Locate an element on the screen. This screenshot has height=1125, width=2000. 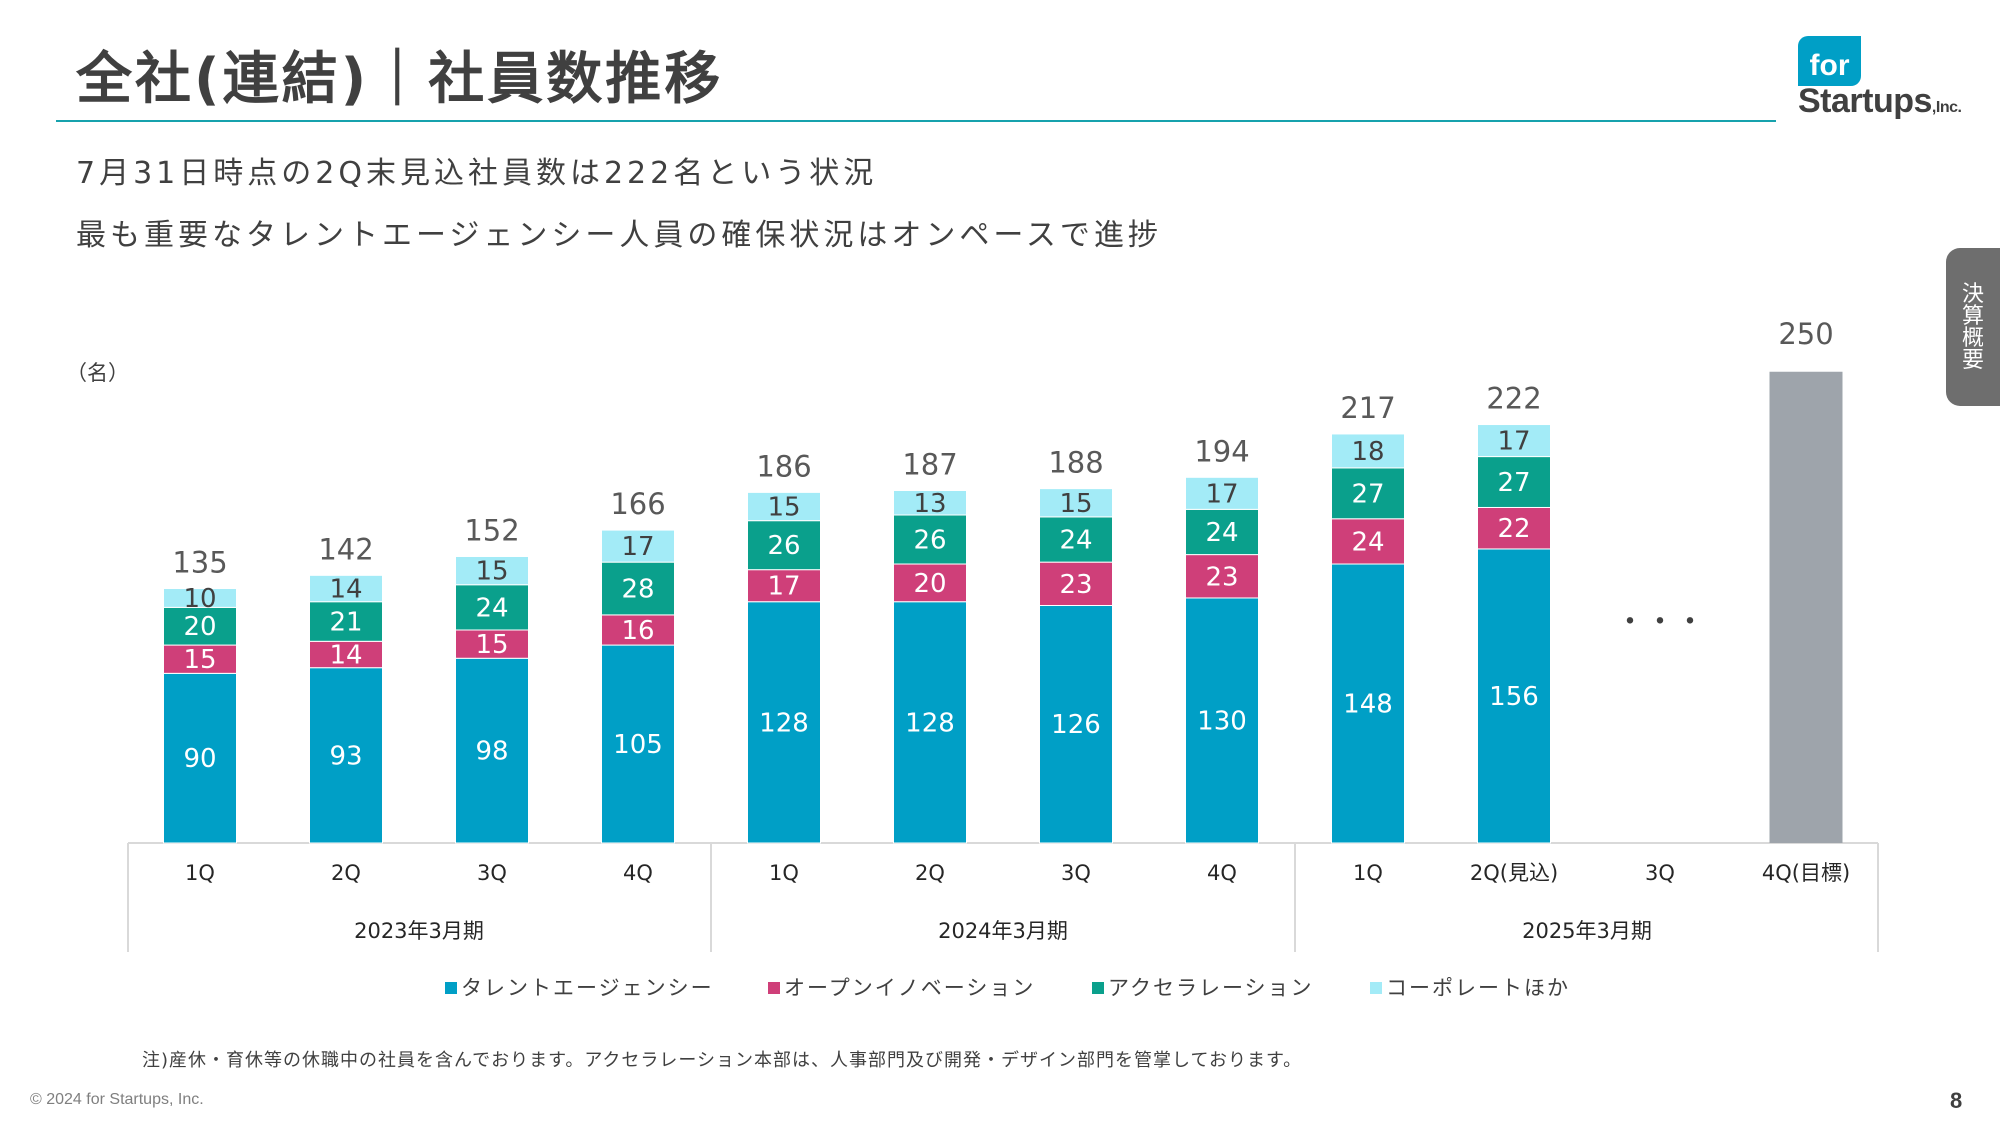
data-label: 13 is located at coordinates (929, 504).